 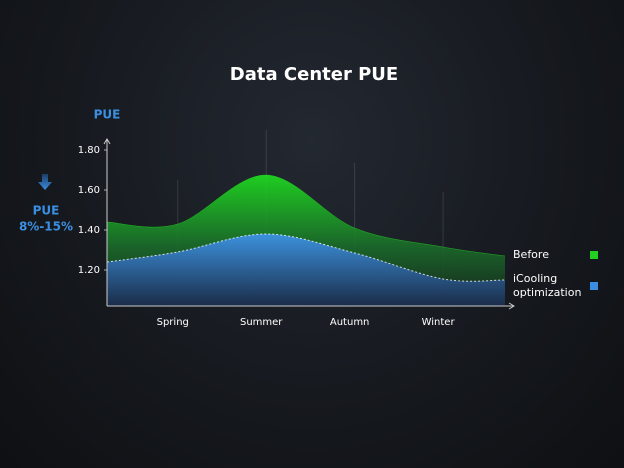 I want to click on legend-label: iCooling optimization, so click(x=547, y=285).